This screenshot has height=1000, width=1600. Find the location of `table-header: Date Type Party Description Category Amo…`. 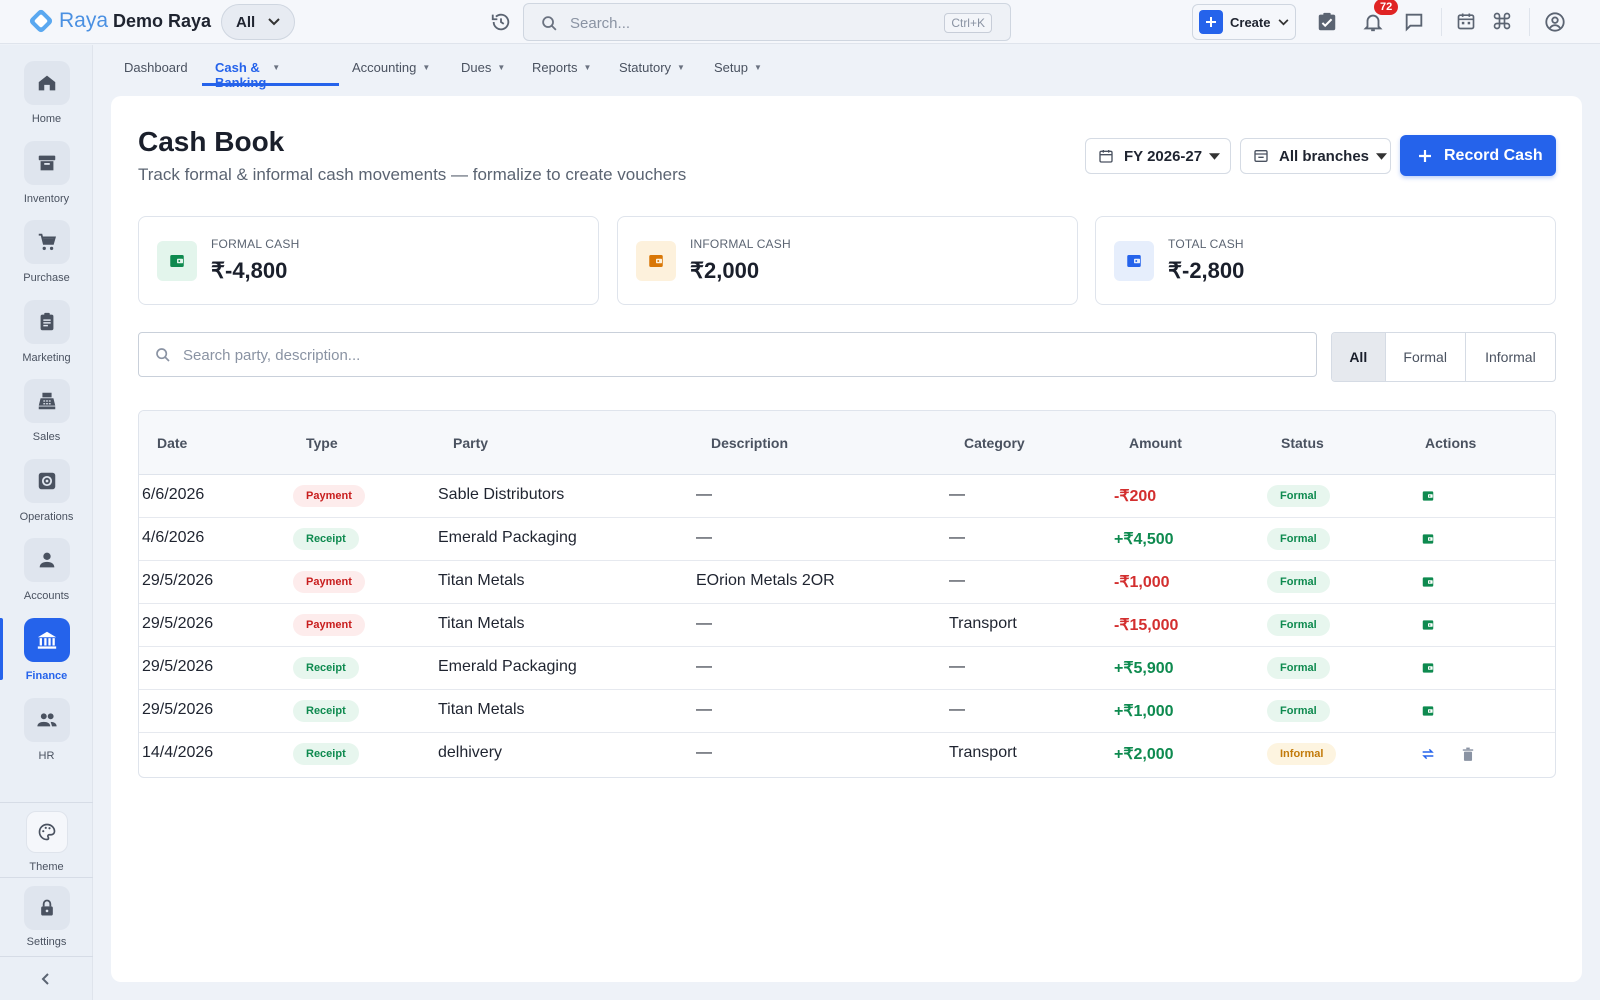

table-header: Date Type Party Description Category Amo… is located at coordinates (847, 443).